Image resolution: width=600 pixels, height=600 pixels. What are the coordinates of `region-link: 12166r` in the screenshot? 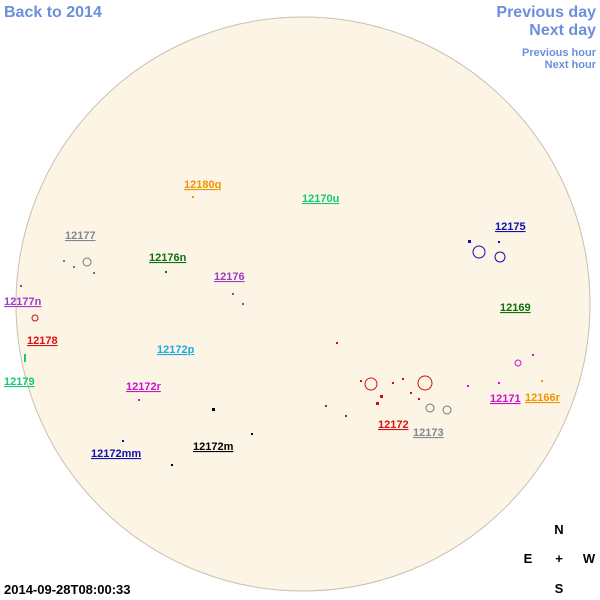 It's located at (543, 398).